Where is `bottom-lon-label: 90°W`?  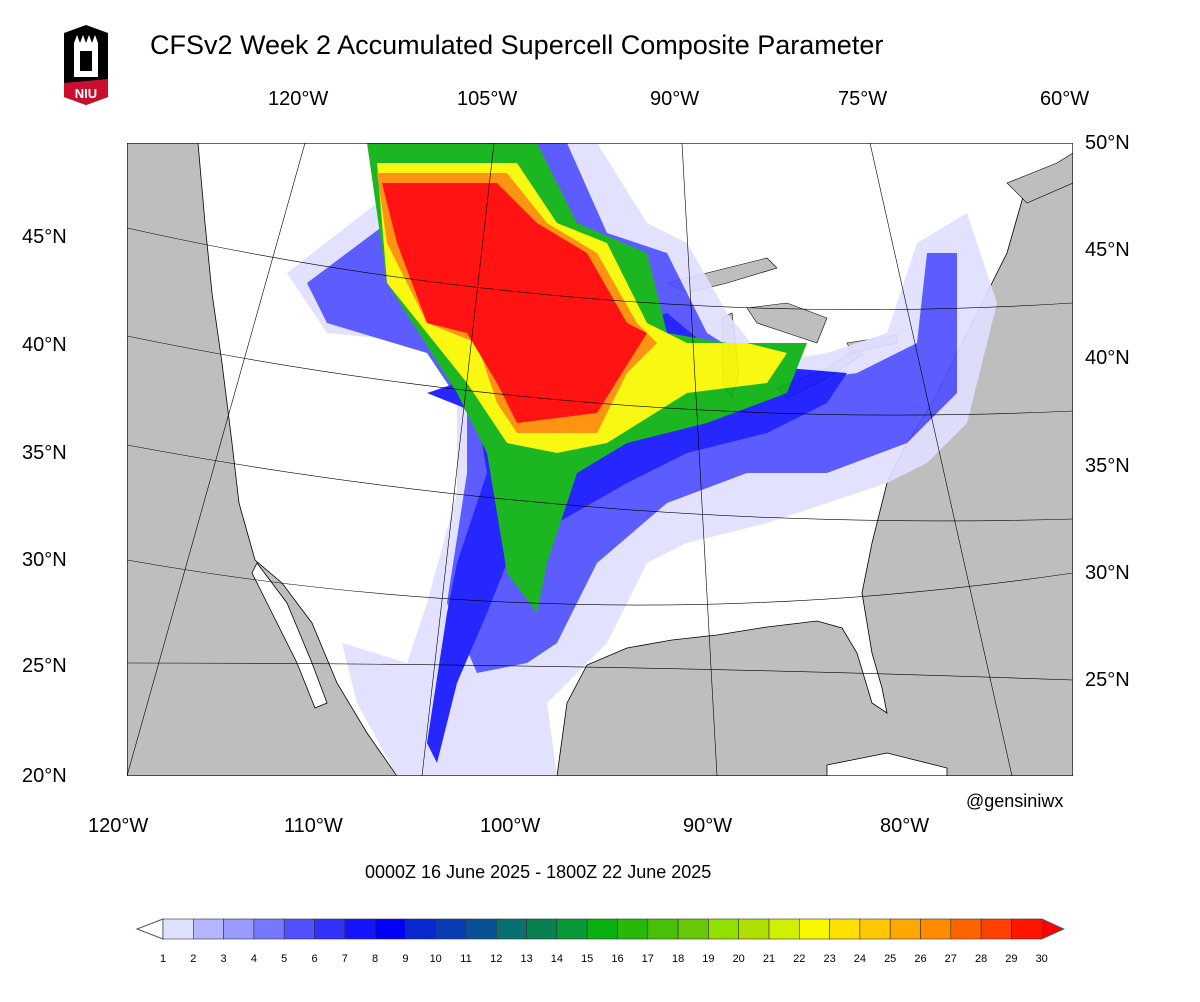 bottom-lon-label: 90°W is located at coordinates (708, 826).